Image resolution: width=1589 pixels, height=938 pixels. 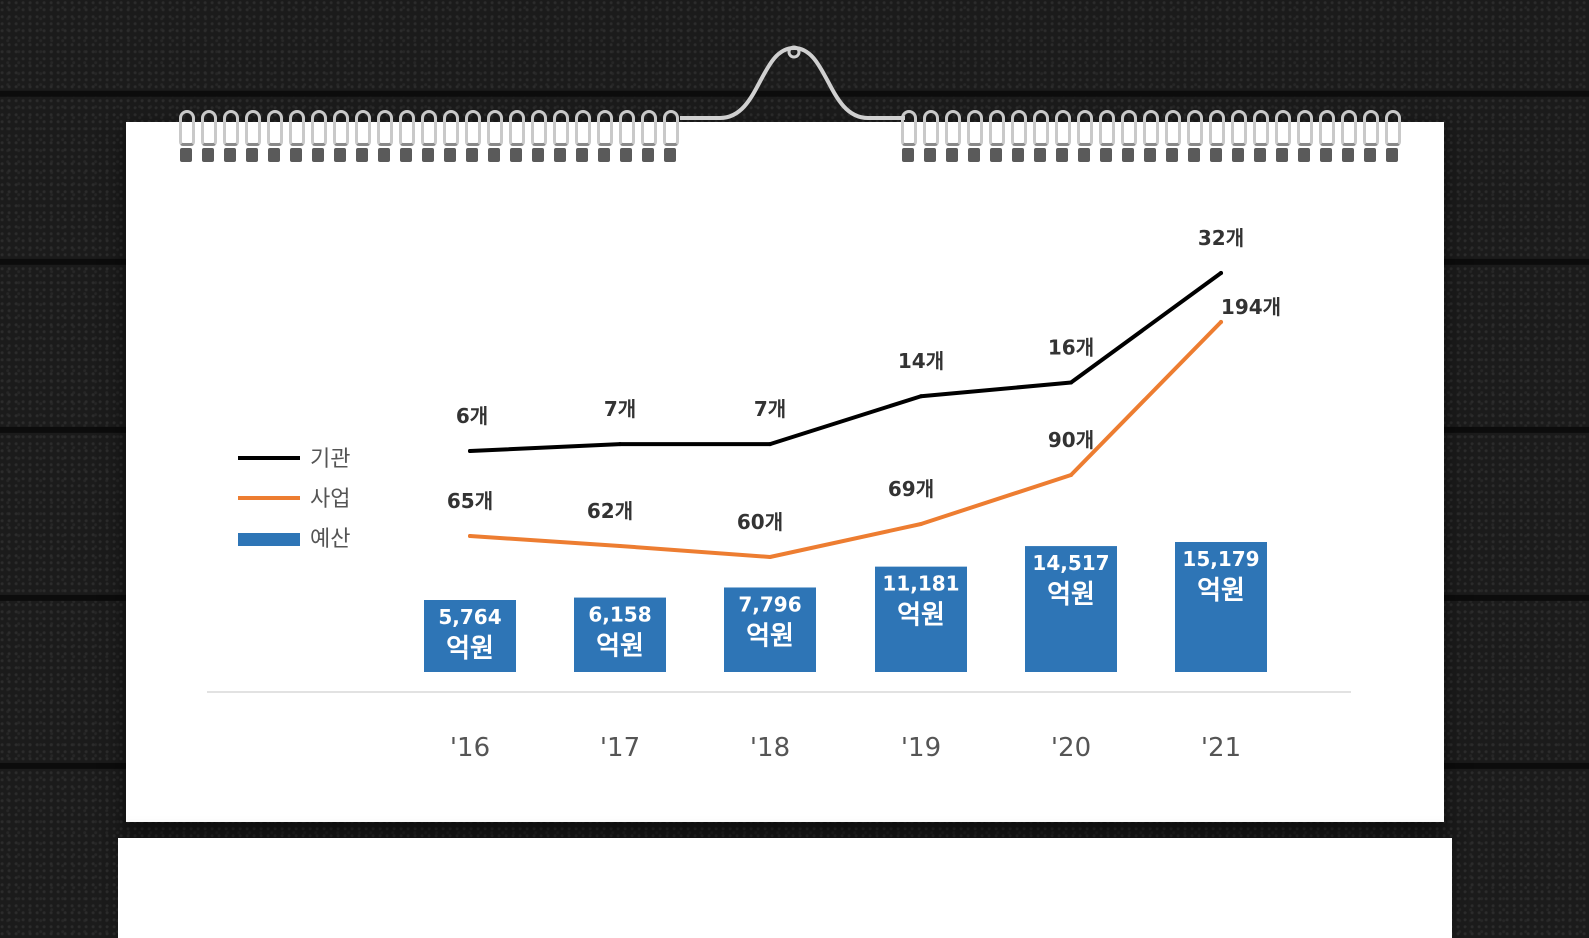 I want to click on legend-label-1: 사업, so click(x=330, y=499).